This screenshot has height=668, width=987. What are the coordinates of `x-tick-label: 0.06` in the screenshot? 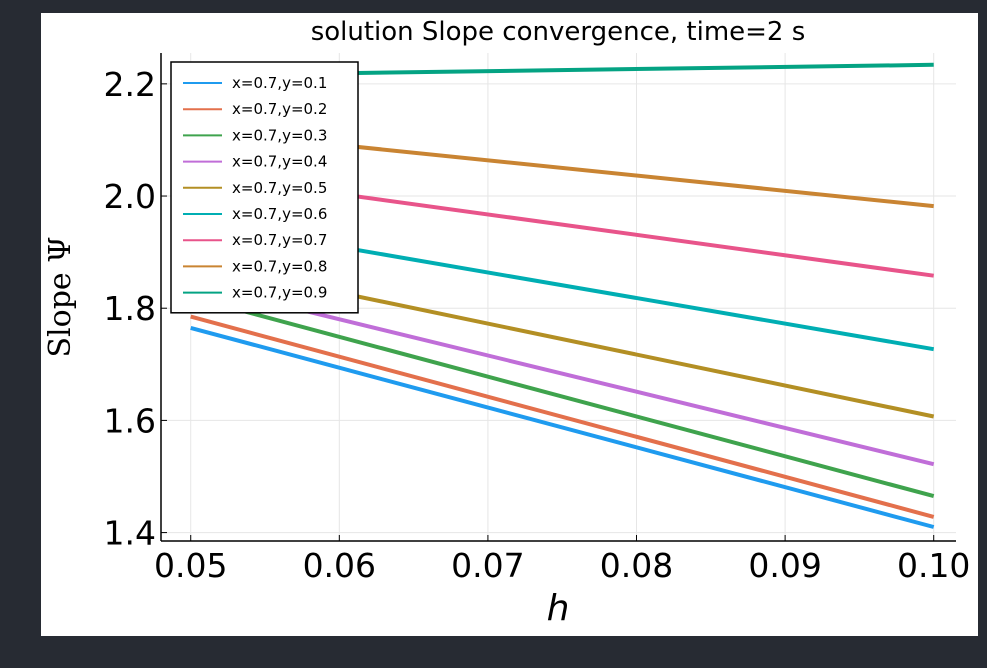 It's located at (339, 565).